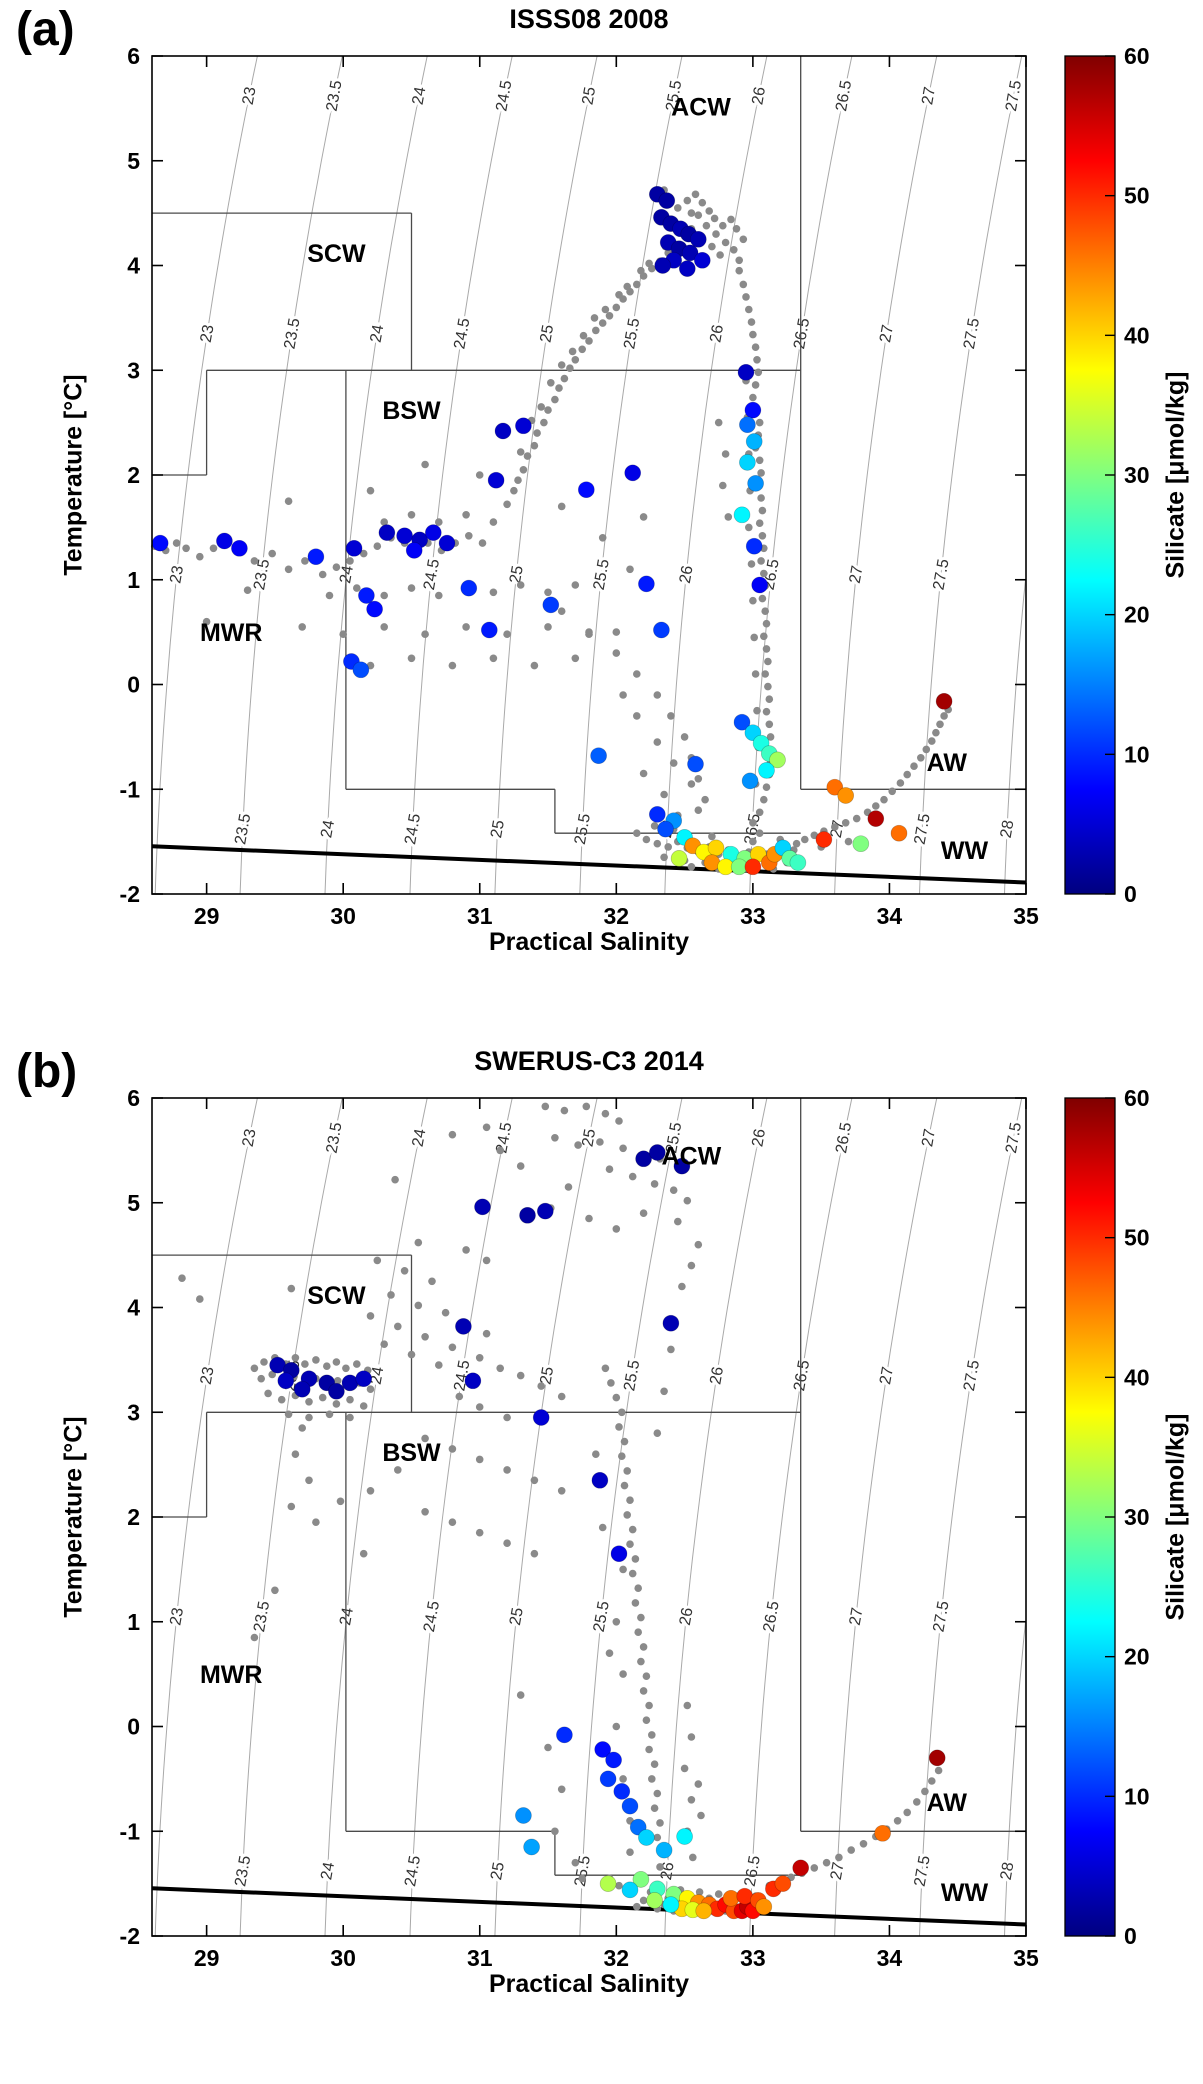 The width and height of the screenshot is (1203, 2084). What do you see at coordinates (498, 1871) in the screenshot?
I see `isopycnal-label: 25` at bounding box center [498, 1871].